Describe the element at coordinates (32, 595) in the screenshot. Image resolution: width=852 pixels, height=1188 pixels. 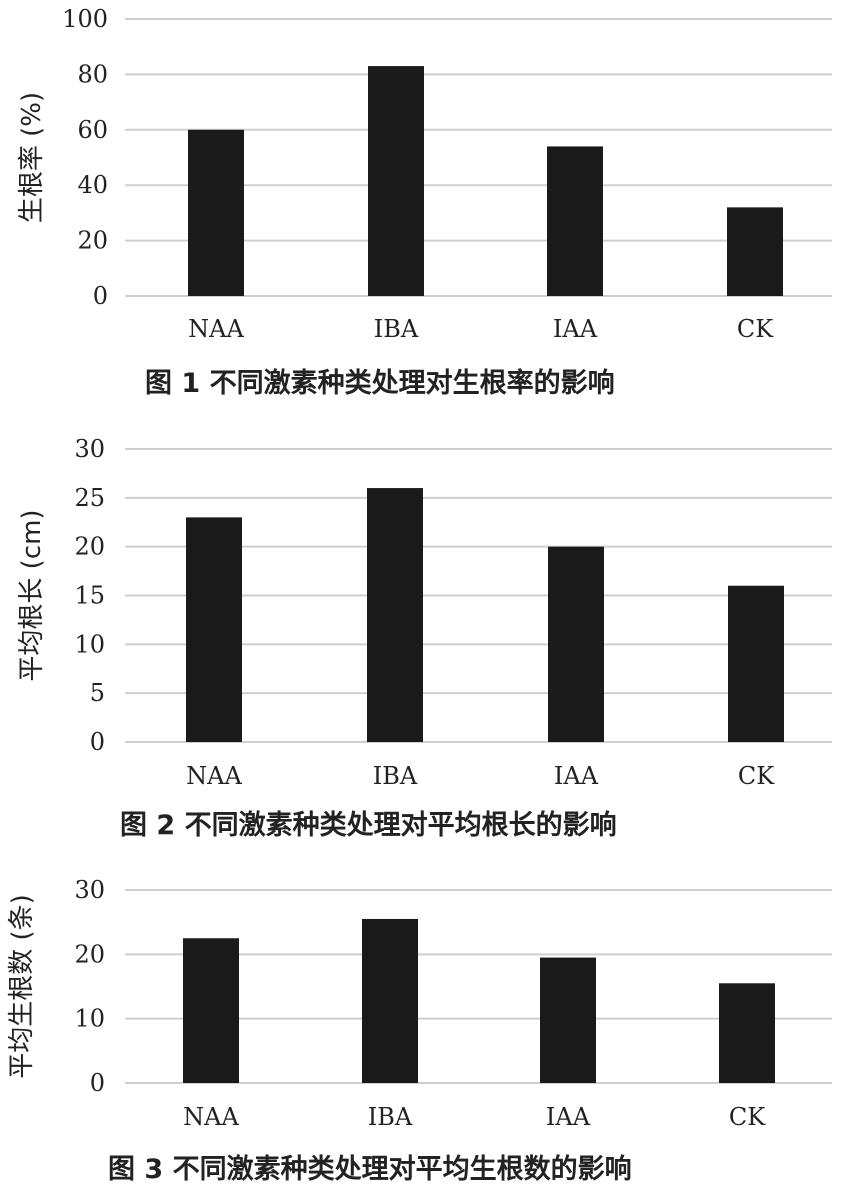
I see `y-axis-label: 平均根长 (cm)` at that location.